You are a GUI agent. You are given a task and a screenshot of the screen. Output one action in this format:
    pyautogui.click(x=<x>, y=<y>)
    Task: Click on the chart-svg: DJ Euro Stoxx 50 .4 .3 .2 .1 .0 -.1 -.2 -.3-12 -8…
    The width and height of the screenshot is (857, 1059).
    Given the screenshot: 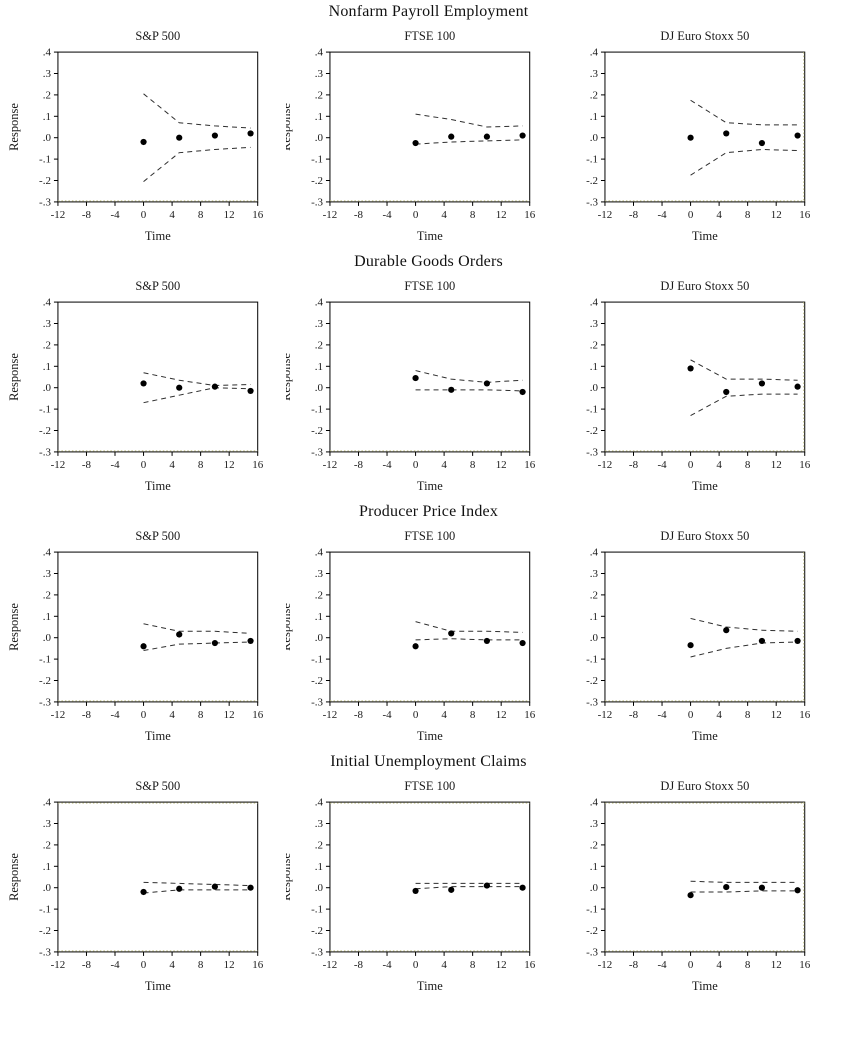 What is the action you would take?
    pyautogui.click(x=698, y=886)
    